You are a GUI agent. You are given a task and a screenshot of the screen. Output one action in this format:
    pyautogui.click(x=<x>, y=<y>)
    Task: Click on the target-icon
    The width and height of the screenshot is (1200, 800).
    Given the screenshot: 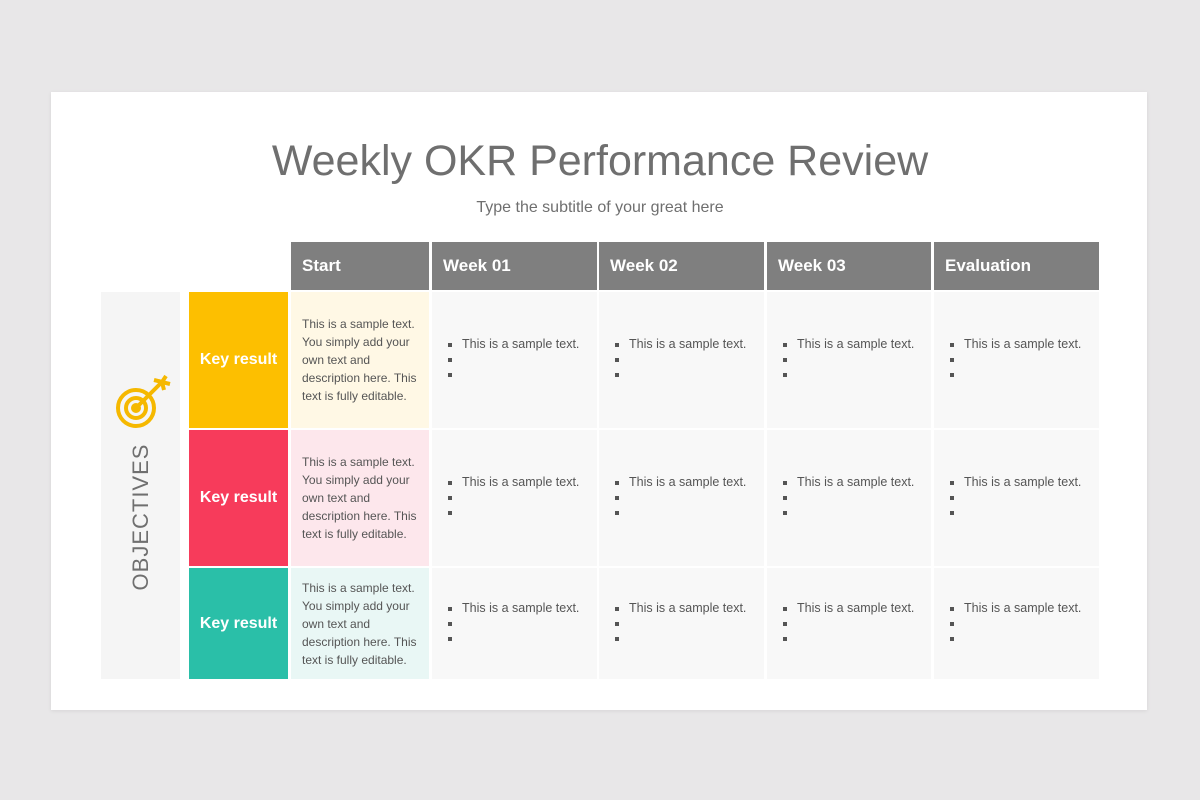 What is the action you would take?
    pyautogui.click(x=143, y=401)
    